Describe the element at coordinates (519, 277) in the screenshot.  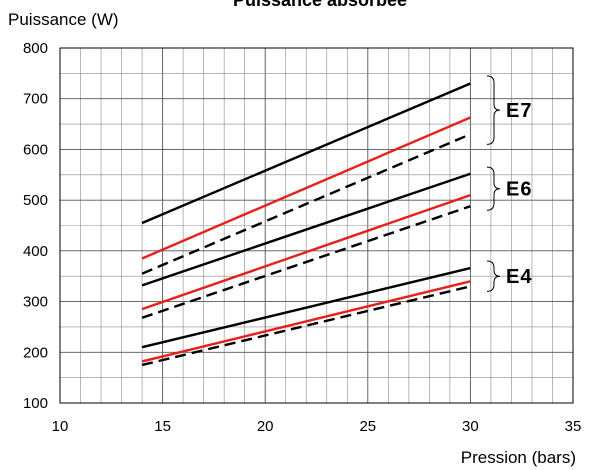
I see `group-label-e4: E4` at that location.